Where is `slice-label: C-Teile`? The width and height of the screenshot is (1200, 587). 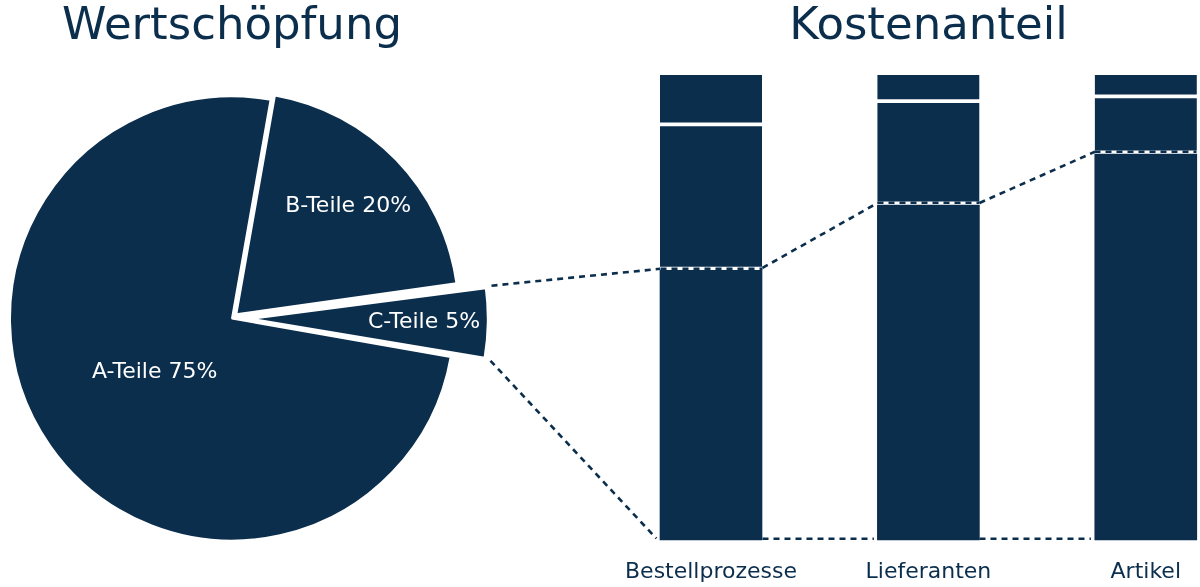
slice-label: C-Teile is located at coordinates (403, 320).